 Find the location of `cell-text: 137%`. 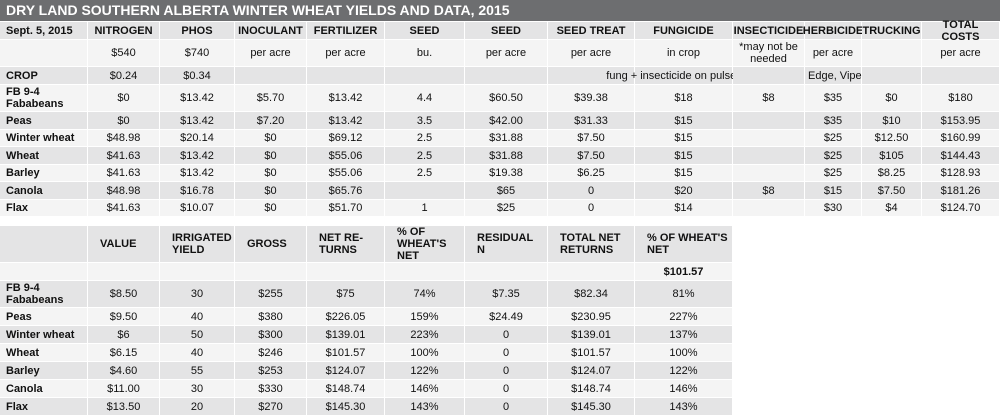

cell-text: 137% is located at coordinates (683, 334).